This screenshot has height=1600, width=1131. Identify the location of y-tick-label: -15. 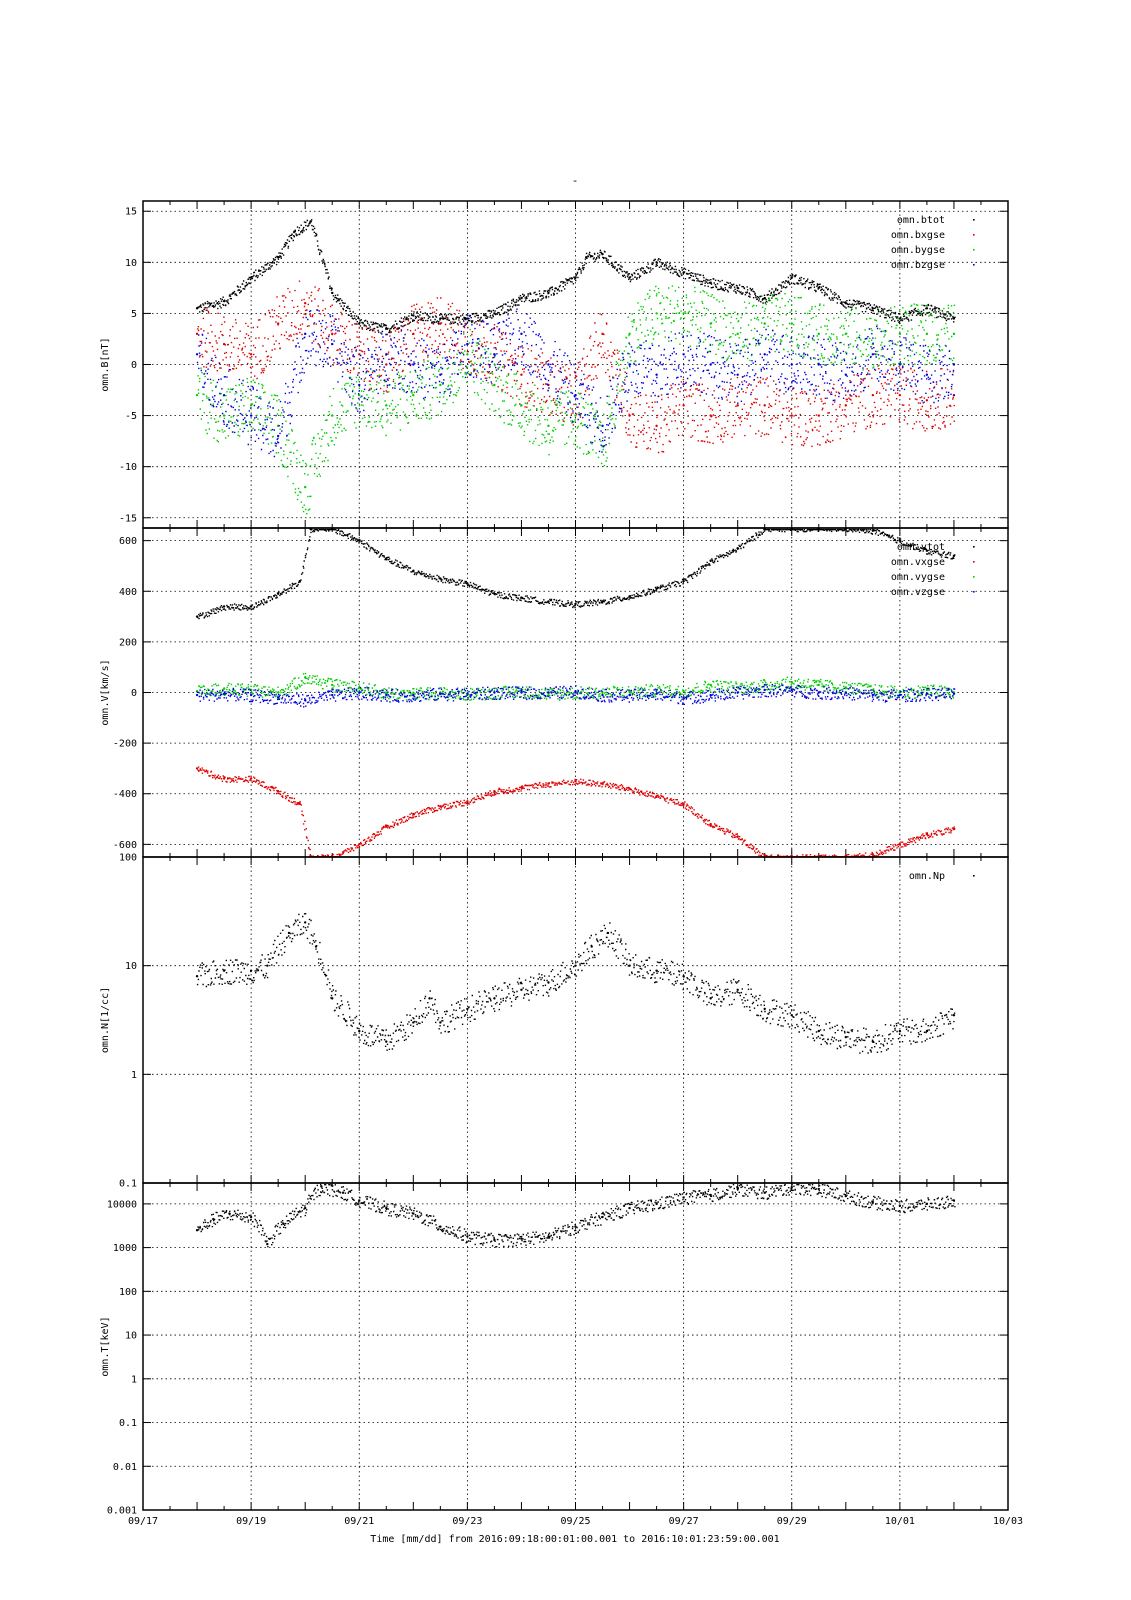
(128, 518).